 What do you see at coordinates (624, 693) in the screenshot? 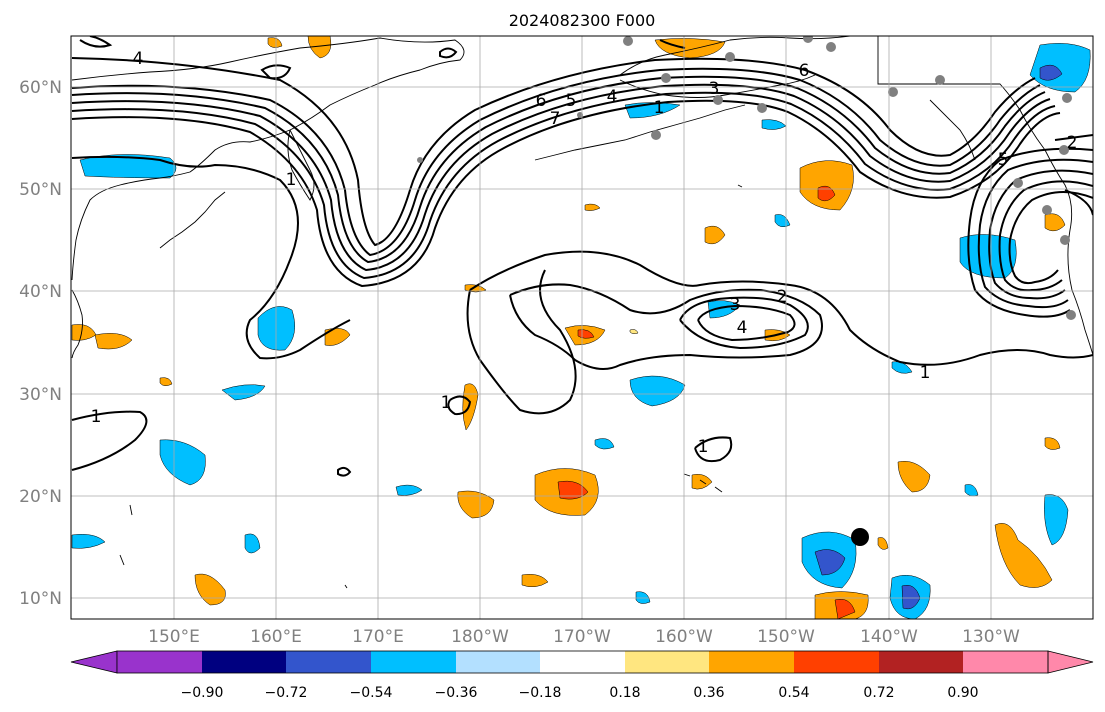
I see `colorbar-tick-label: 0.18` at bounding box center [624, 693].